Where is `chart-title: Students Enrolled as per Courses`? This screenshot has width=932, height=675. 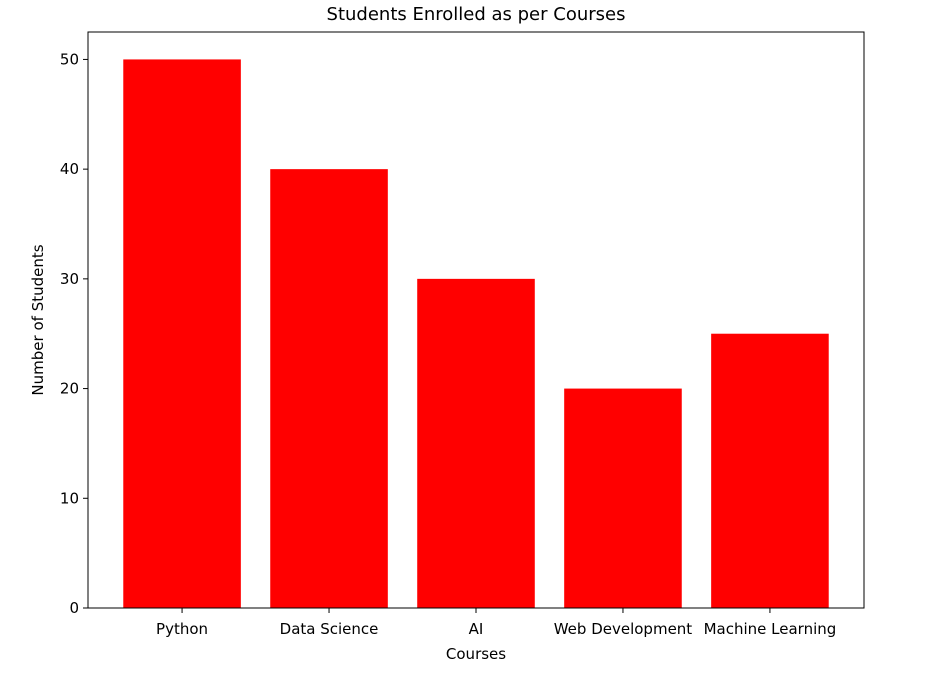
chart-title: Students Enrolled as per Courses is located at coordinates (476, 14).